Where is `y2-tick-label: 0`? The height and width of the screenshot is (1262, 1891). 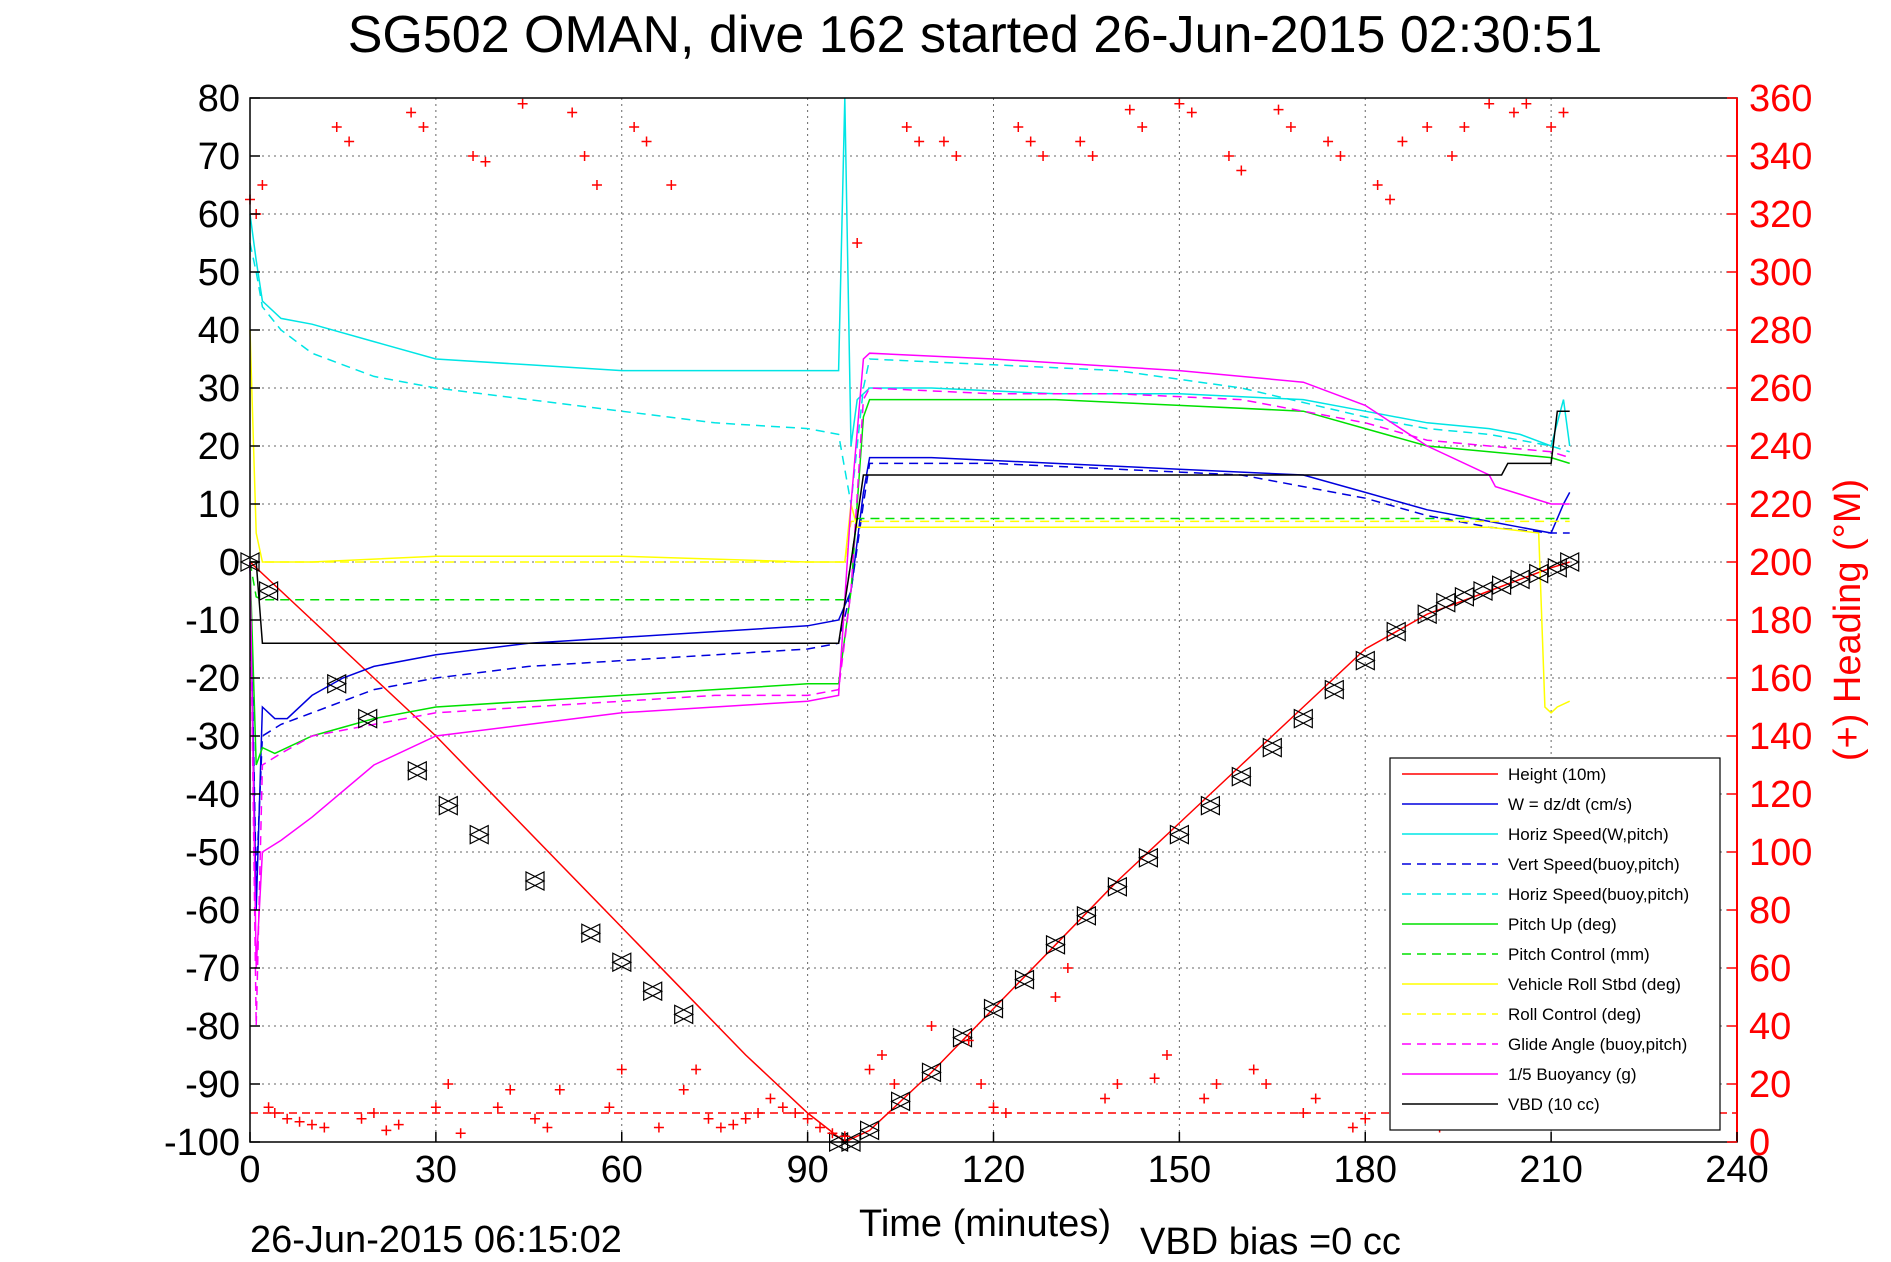
y2-tick-label: 0 is located at coordinates (1759, 1143).